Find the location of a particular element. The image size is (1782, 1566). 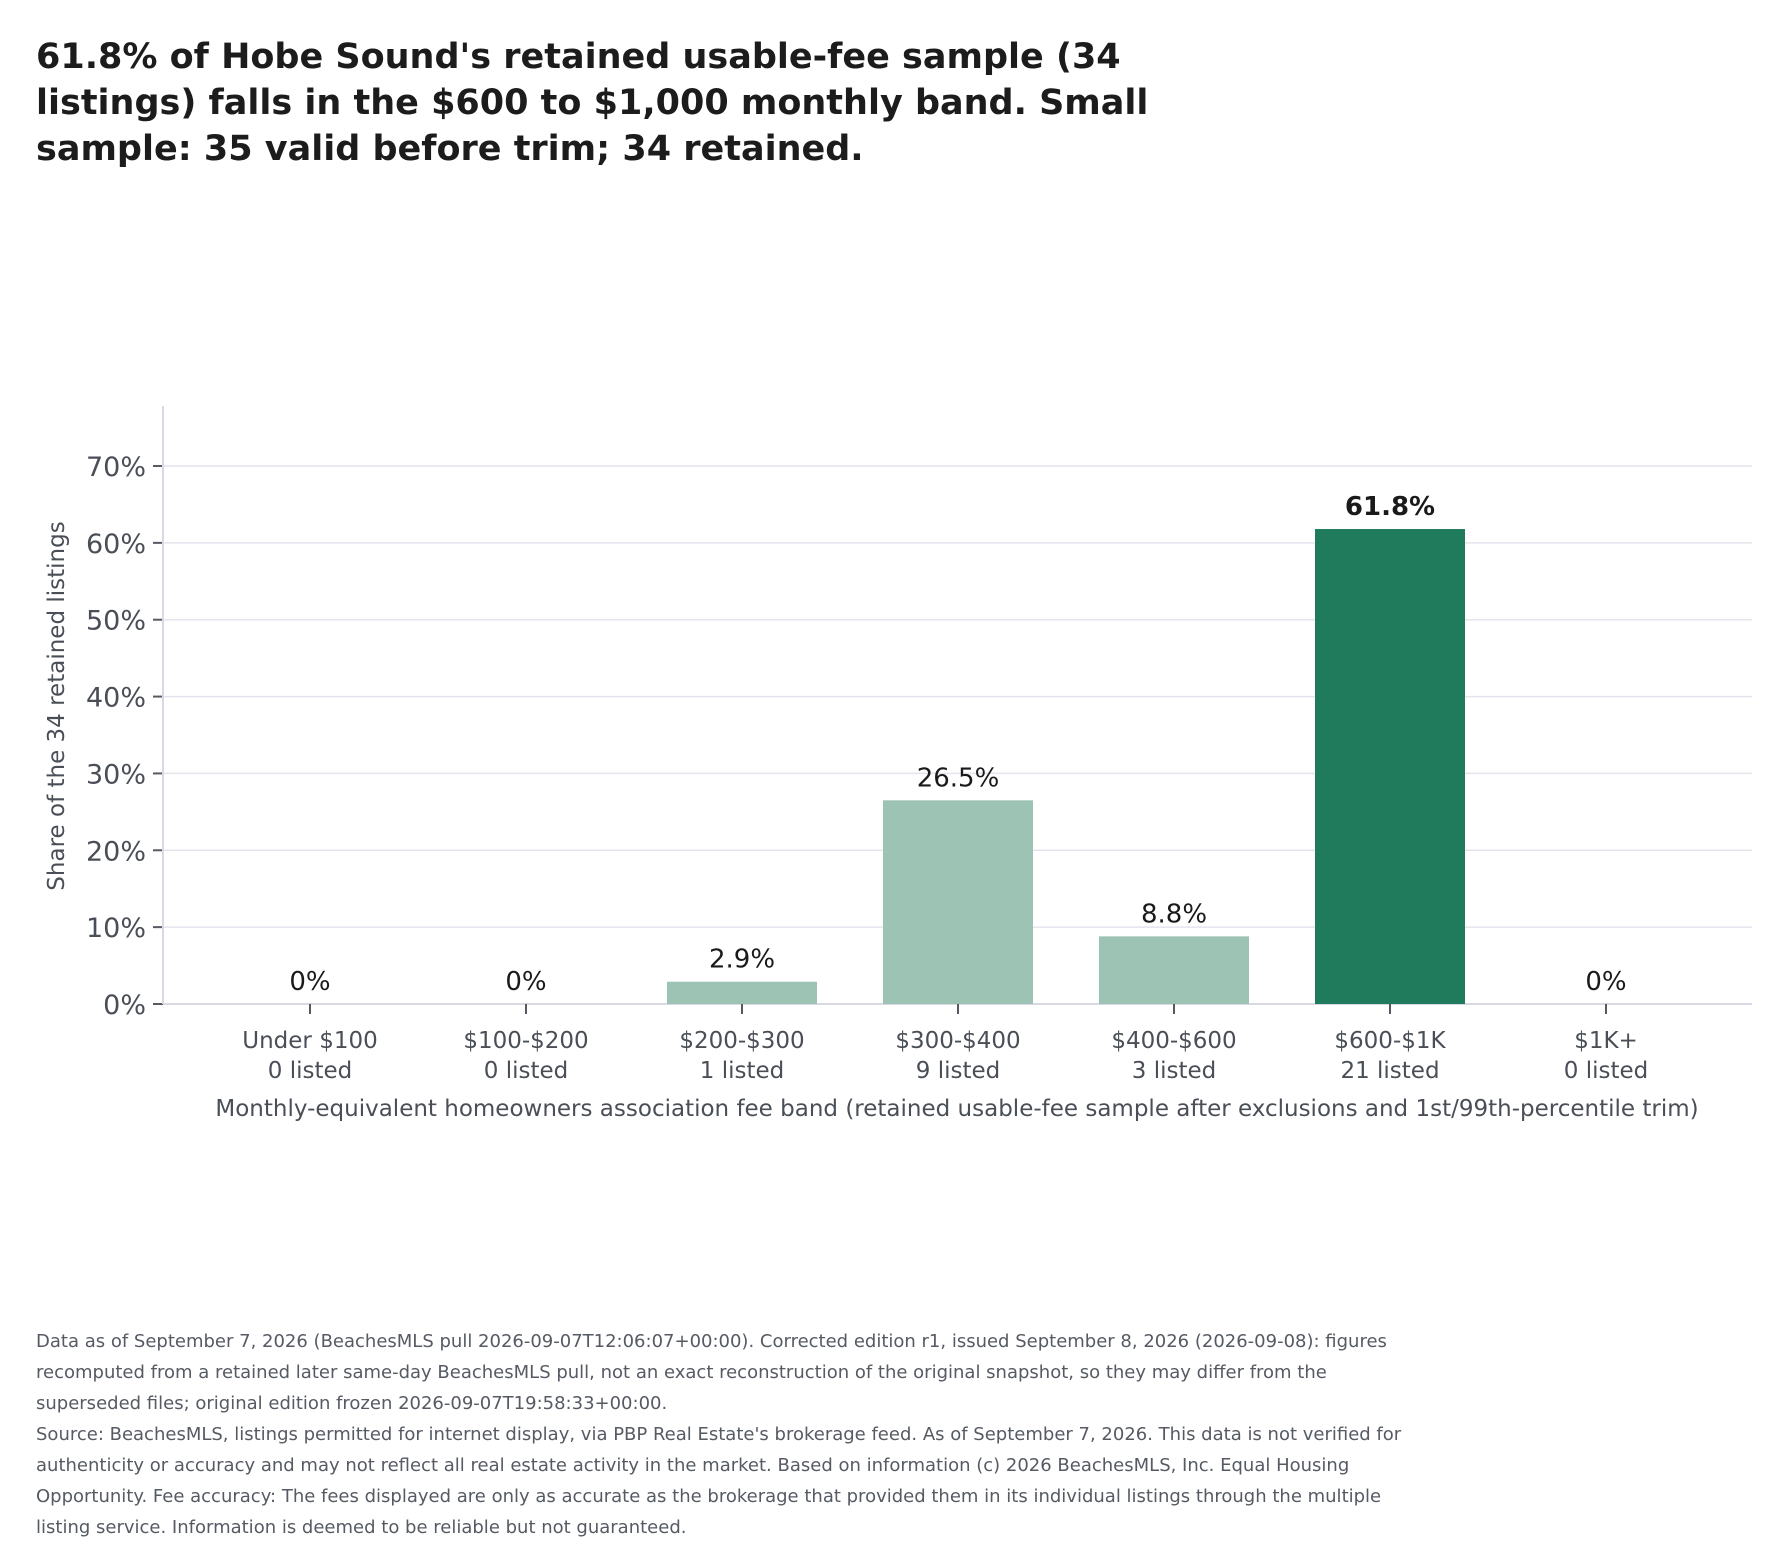

x-category-label: $200-$300 is located at coordinates (741, 1041).